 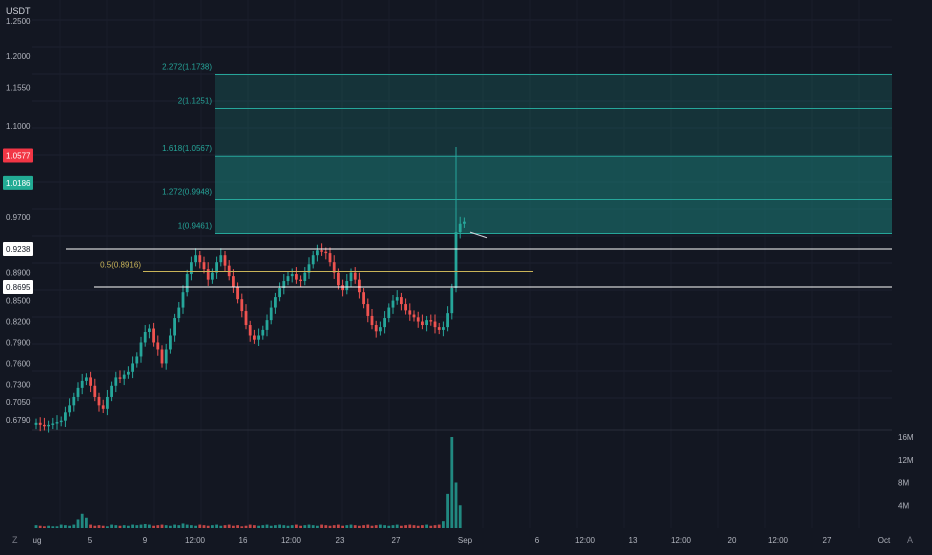 I want to click on auto-scale-button: A, so click(x=910, y=540).